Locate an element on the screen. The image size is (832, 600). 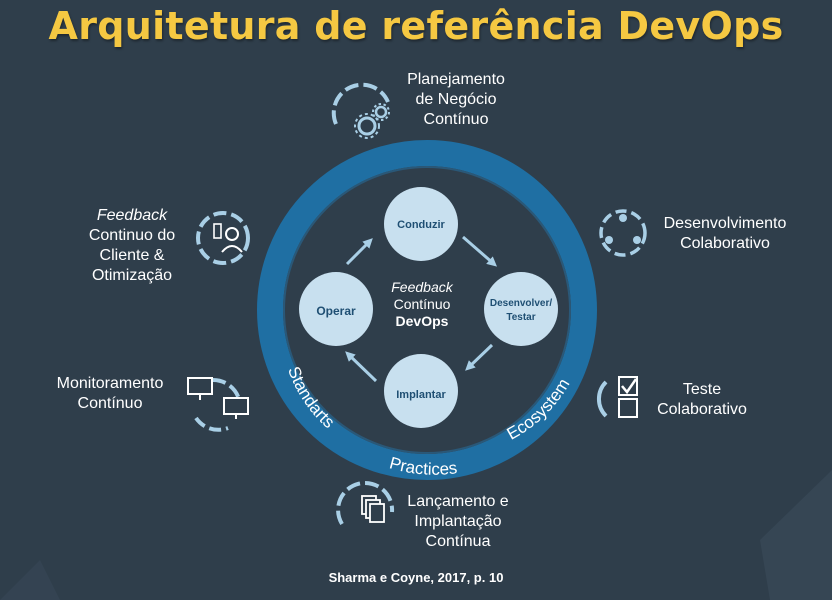
citation: Sharma e Coyne, 2017, p. 10 is located at coordinates (416, 577).